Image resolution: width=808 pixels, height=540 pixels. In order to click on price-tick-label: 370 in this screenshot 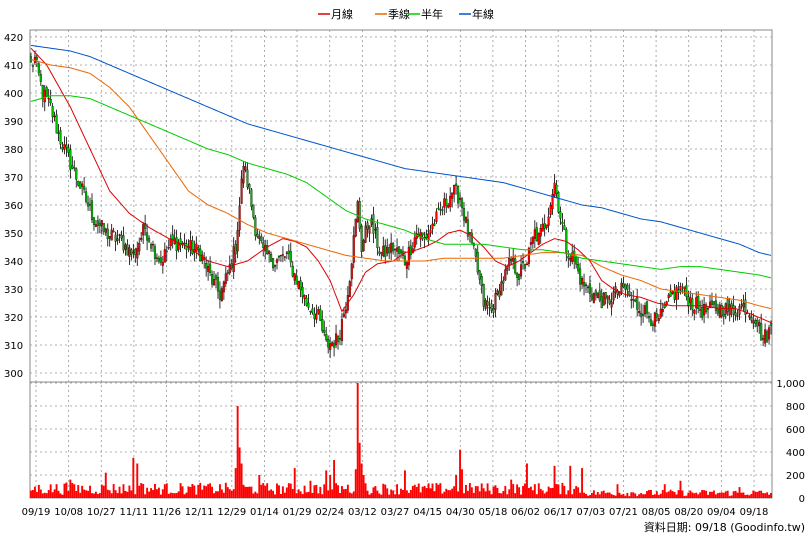, I will do `click(13, 178)`.